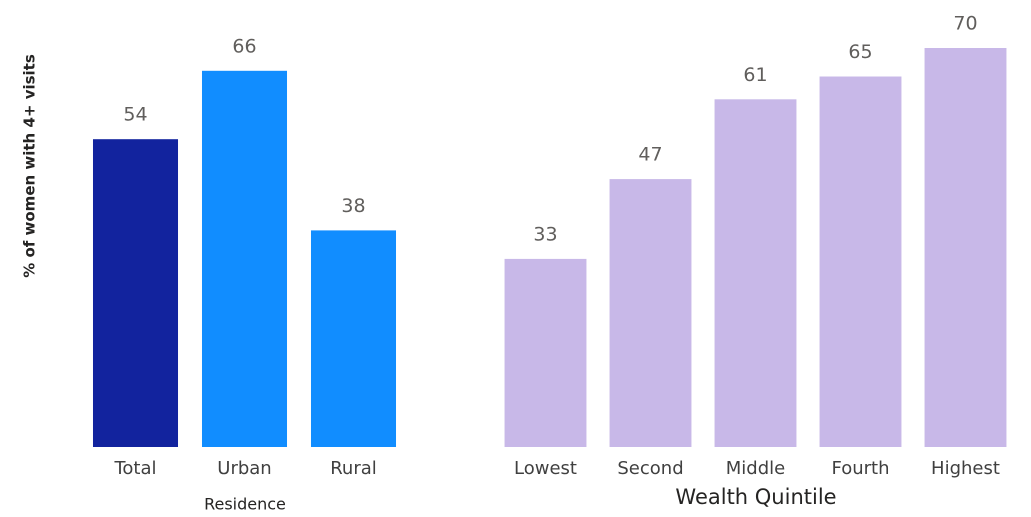 Image resolution: width=1031 pixels, height=517 pixels. Describe the element at coordinates (545, 234) in the screenshot. I see `data-label: 33` at that location.